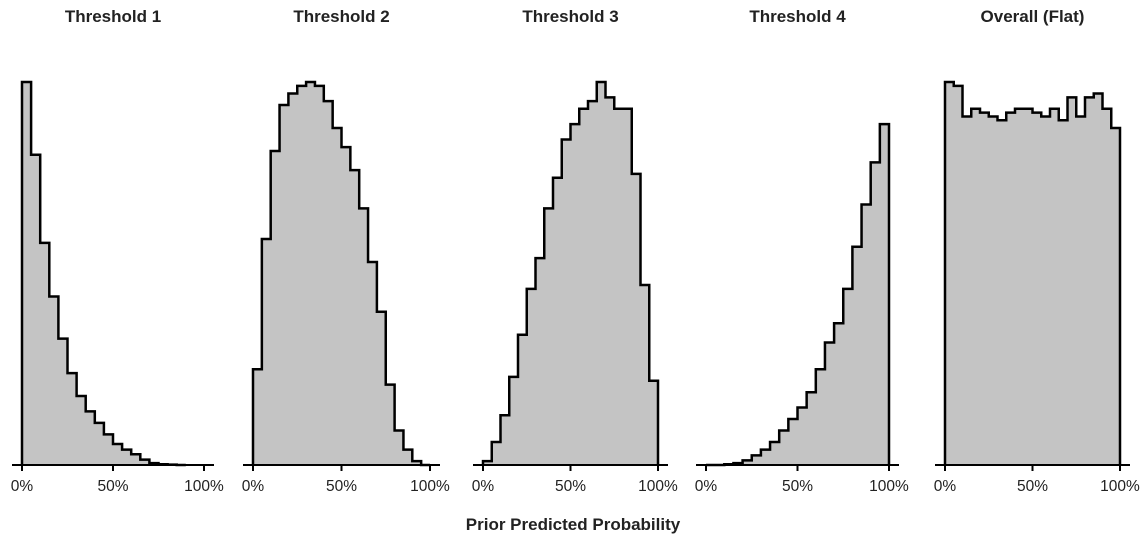  What do you see at coordinates (341, 16) in the screenshot?
I see `panel-title: Threshold 2` at bounding box center [341, 16].